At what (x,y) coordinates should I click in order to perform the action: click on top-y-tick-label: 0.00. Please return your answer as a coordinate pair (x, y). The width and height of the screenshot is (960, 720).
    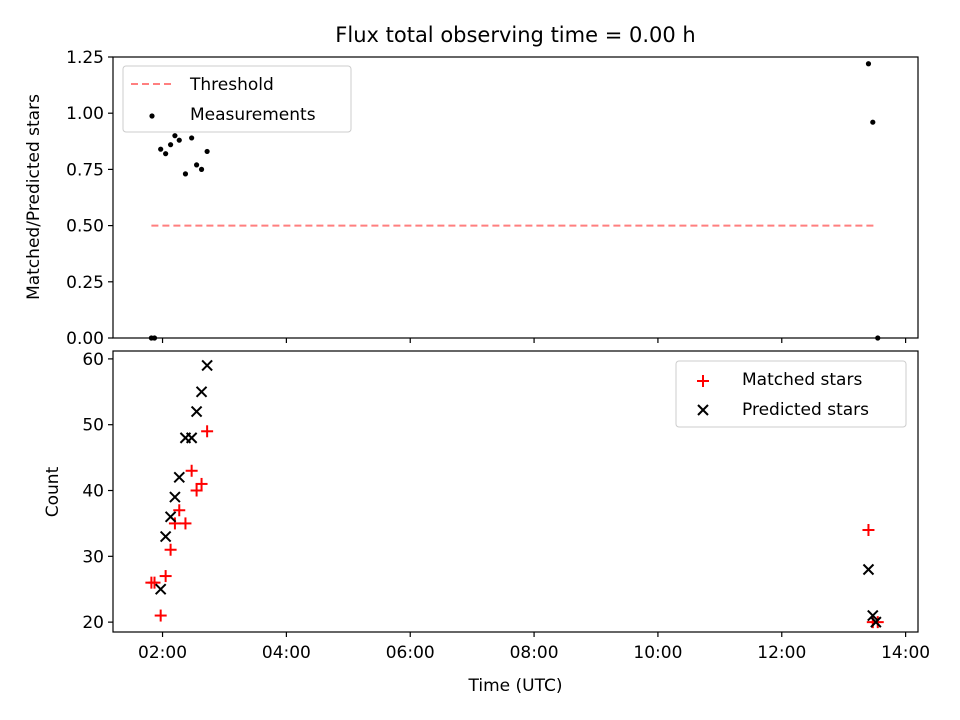
    Looking at the image, I should click on (85, 339).